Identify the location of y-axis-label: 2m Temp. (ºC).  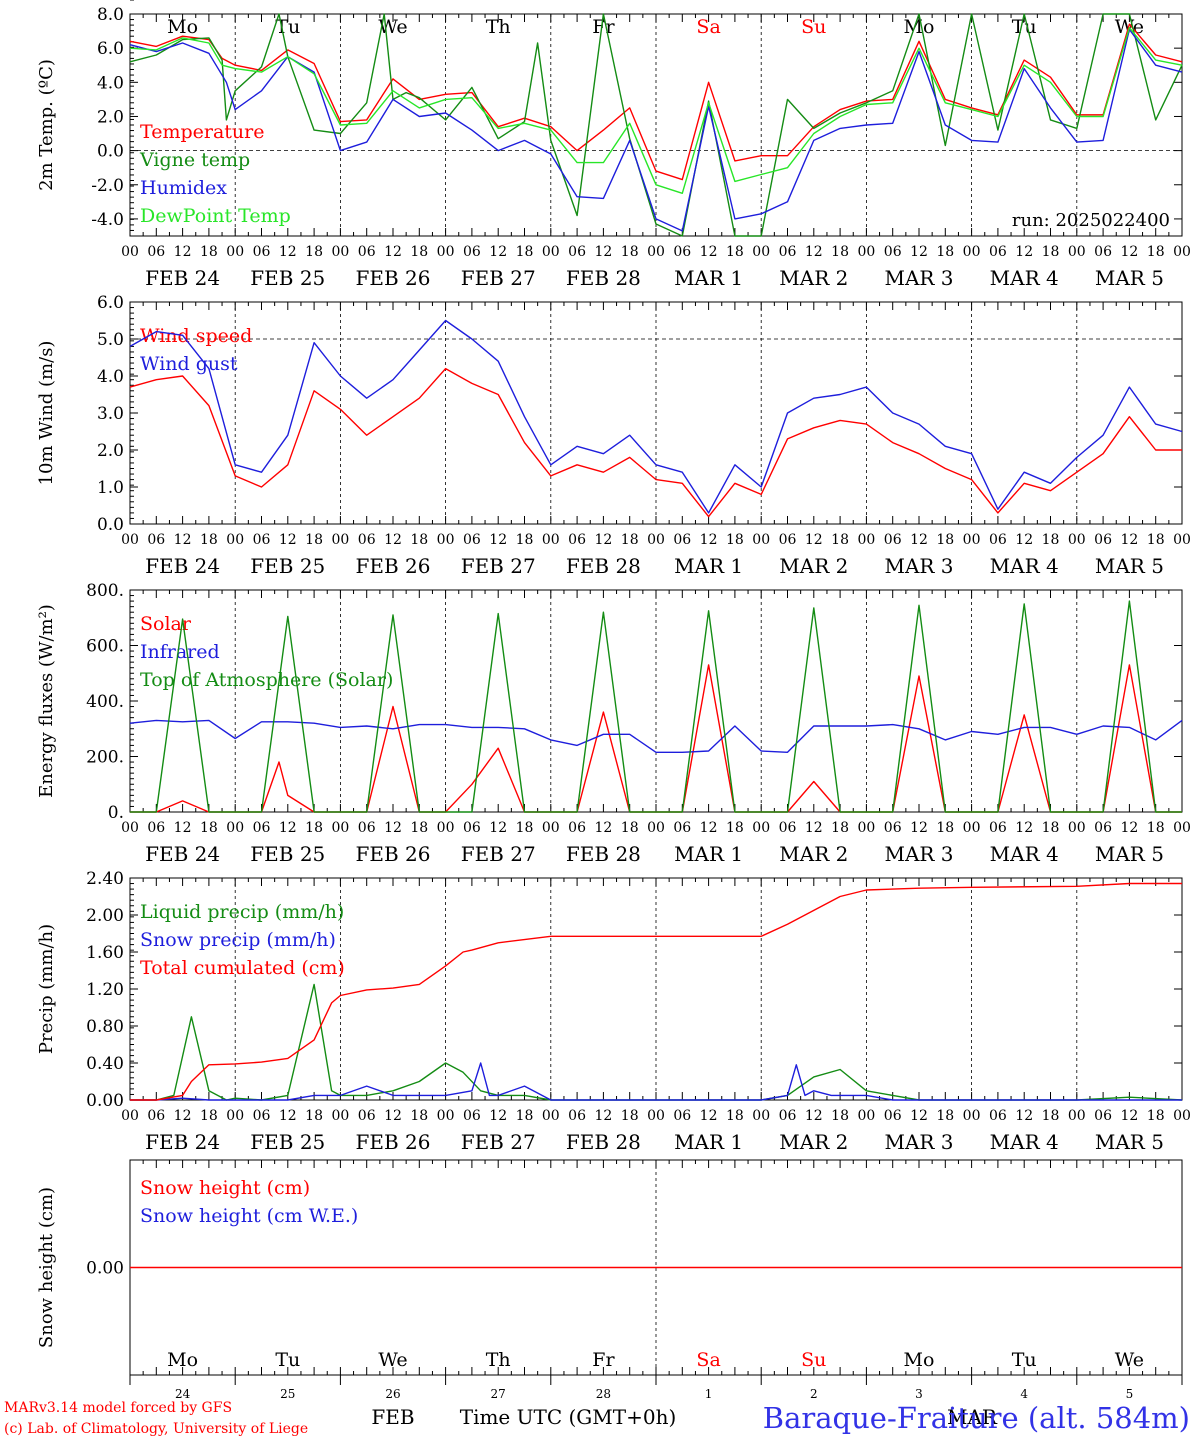
(46, 125).